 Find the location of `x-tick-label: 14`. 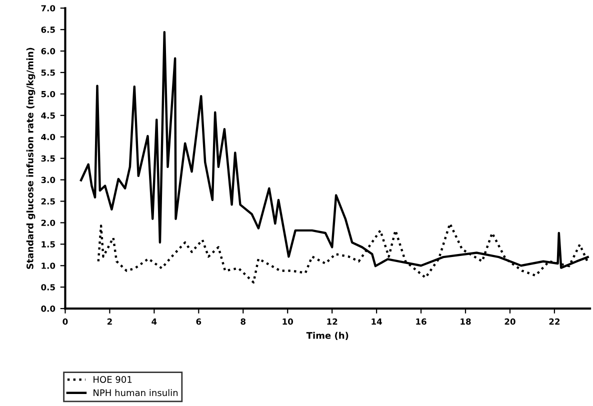

x-tick-label: 14 is located at coordinates (377, 321).